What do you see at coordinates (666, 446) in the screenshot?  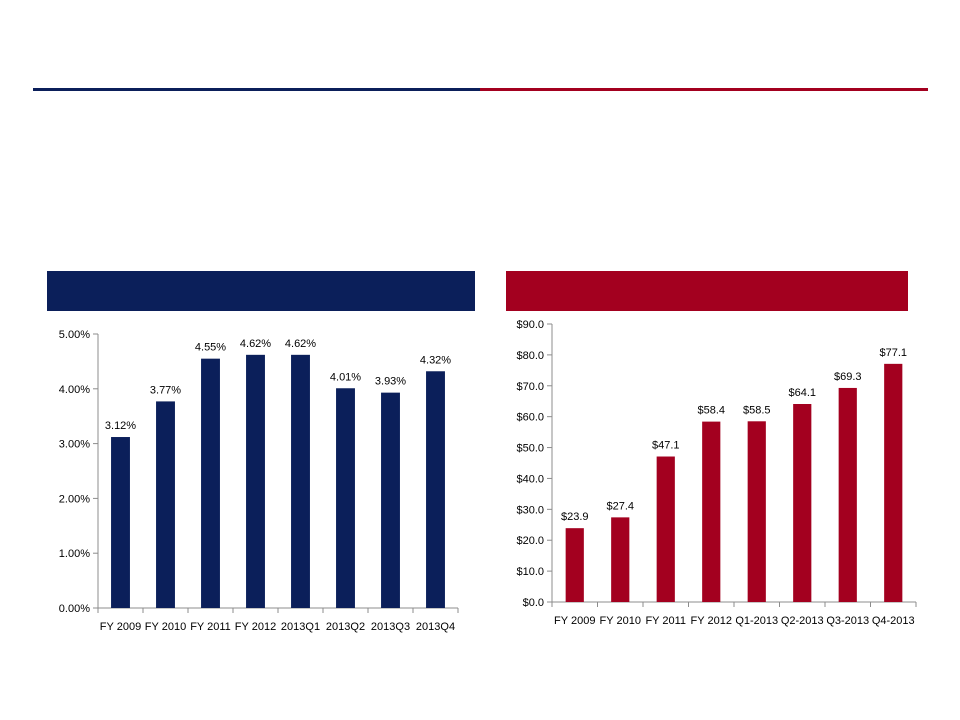 I see `data-label: $47.1` at bounding box center [666, 446].